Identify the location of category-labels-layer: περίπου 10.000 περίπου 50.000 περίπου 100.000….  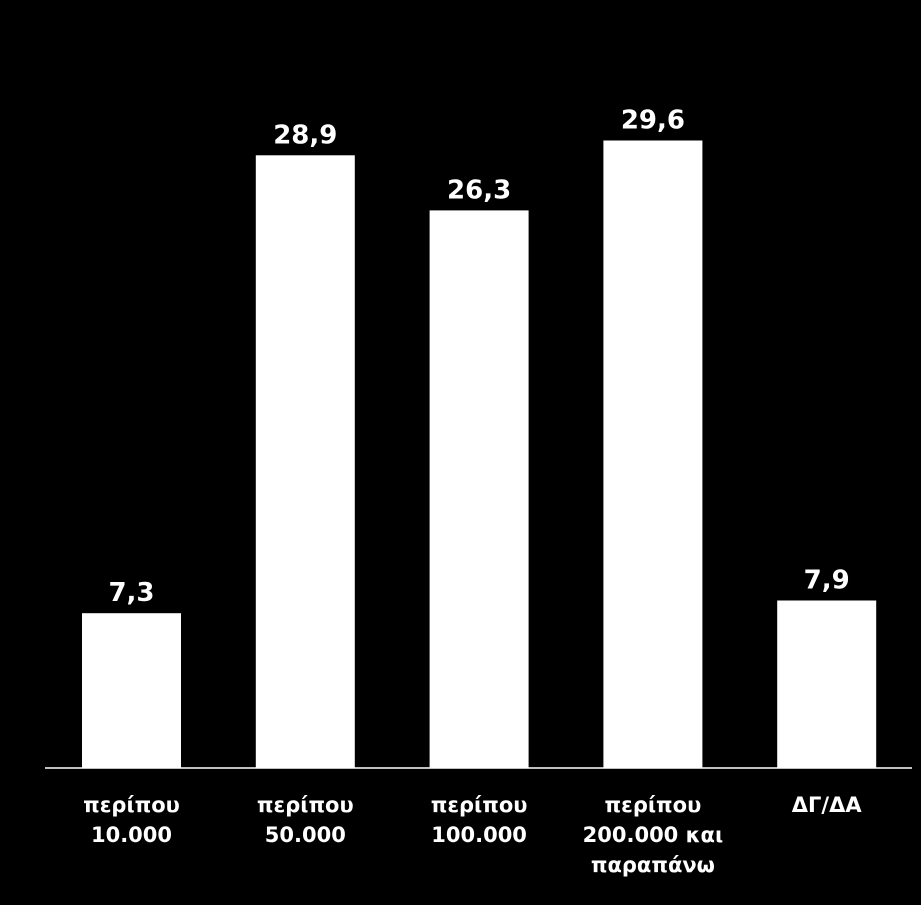
(472, 835).